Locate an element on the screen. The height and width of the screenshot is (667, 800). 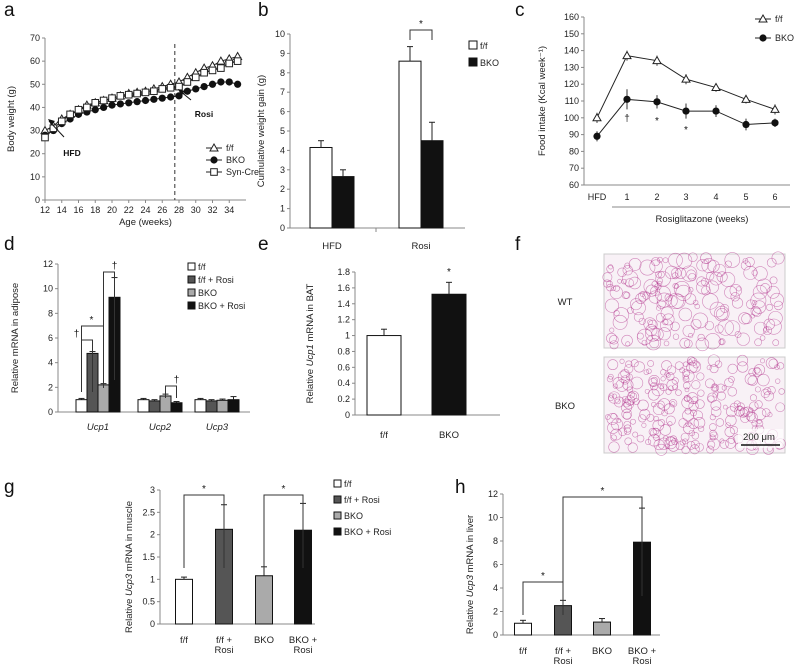
panel-a-x-tick-label: 34 is located at coordinates (229, 210).